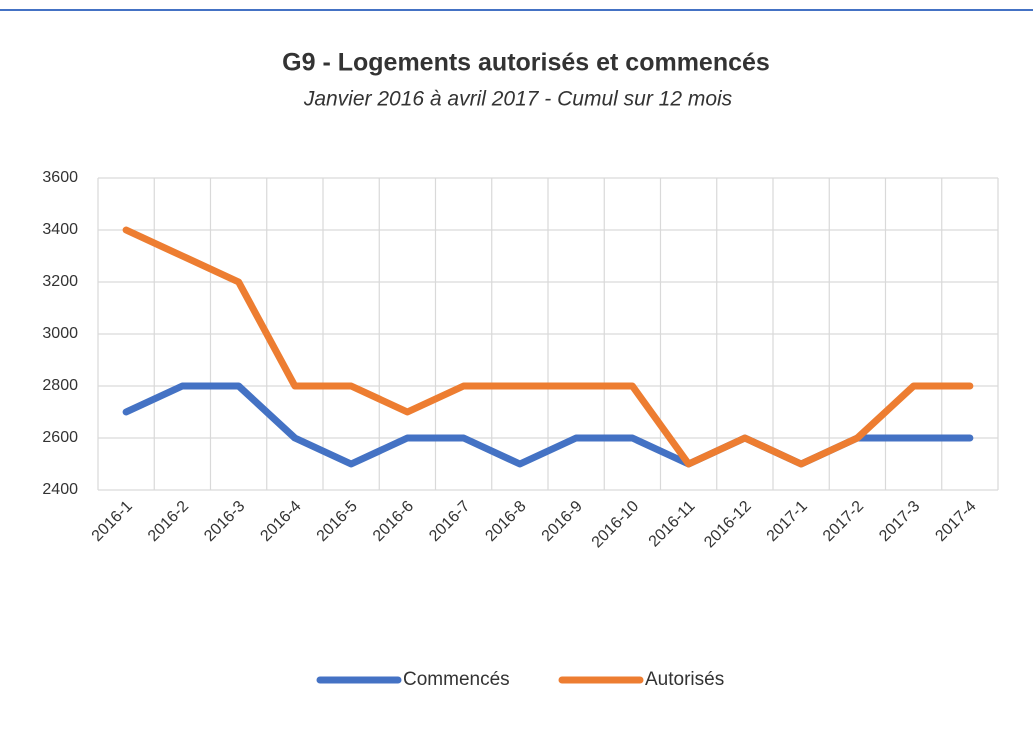 The width and height of the screenshot is (1033, 730). Describe the element at coordinates (899, 521) in the screenshot. I see `x-tick-label: 2017-3` at that location.